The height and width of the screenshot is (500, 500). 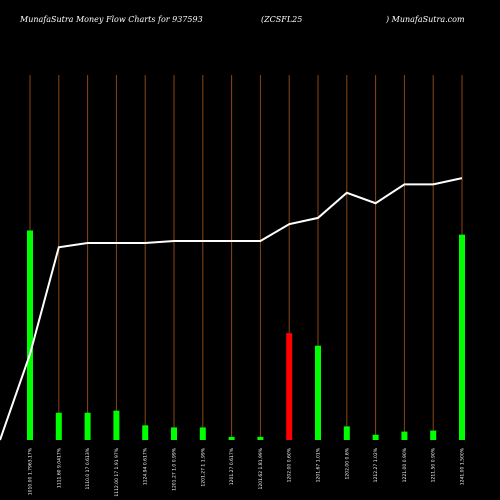 I want to click on x-tick-label: 1202.00 0.6%, so click(x=347, y=463).